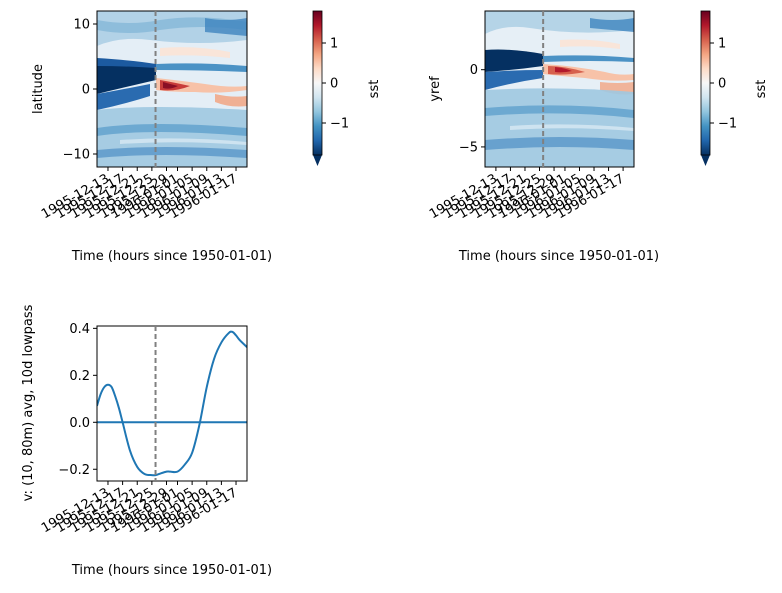  Describe the element at coordinates (80, 90) in the screenshot. I see `y-ticks: −10 0 10` at that location.